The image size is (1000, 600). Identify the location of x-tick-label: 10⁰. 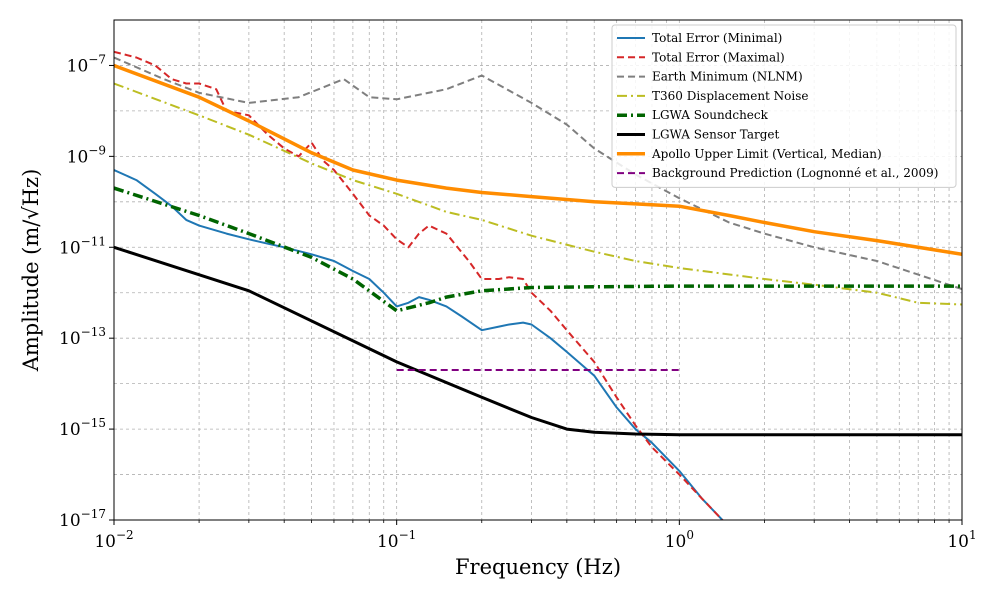
(679, 540).